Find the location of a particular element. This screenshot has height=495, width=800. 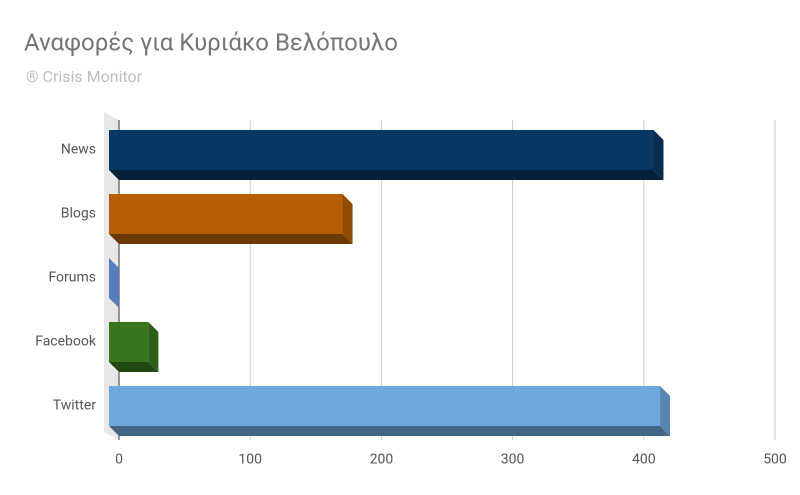

x-tick-label: 500 is located at coordinates (775, 460).